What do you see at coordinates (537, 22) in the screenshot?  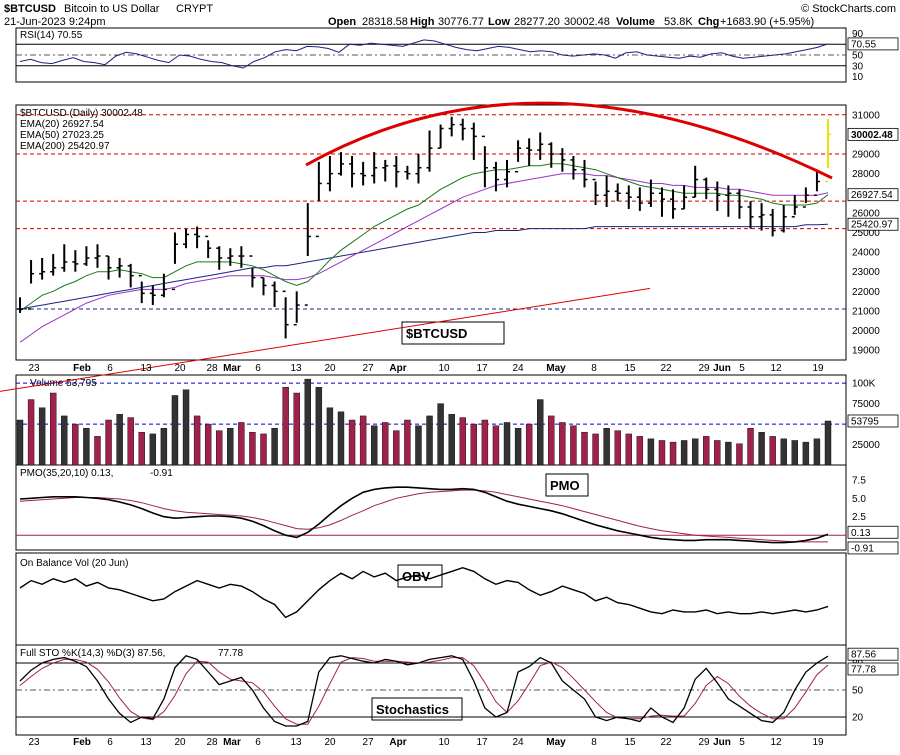 I see `header-low: 28277.20` at bounding box center [537, 22].